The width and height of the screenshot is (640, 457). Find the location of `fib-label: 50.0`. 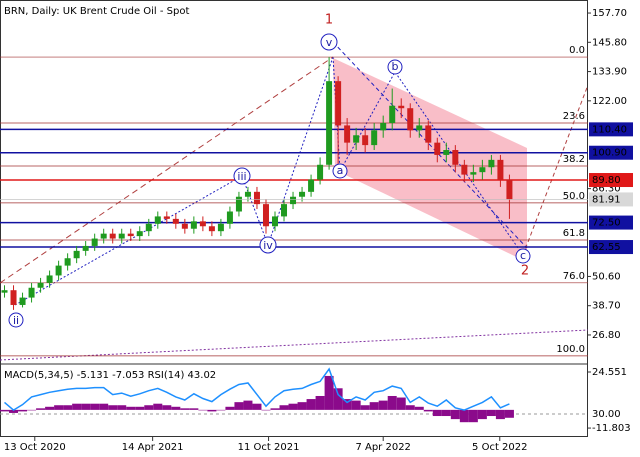

fib-label: 50.0 is located at coordinates (574, 196).